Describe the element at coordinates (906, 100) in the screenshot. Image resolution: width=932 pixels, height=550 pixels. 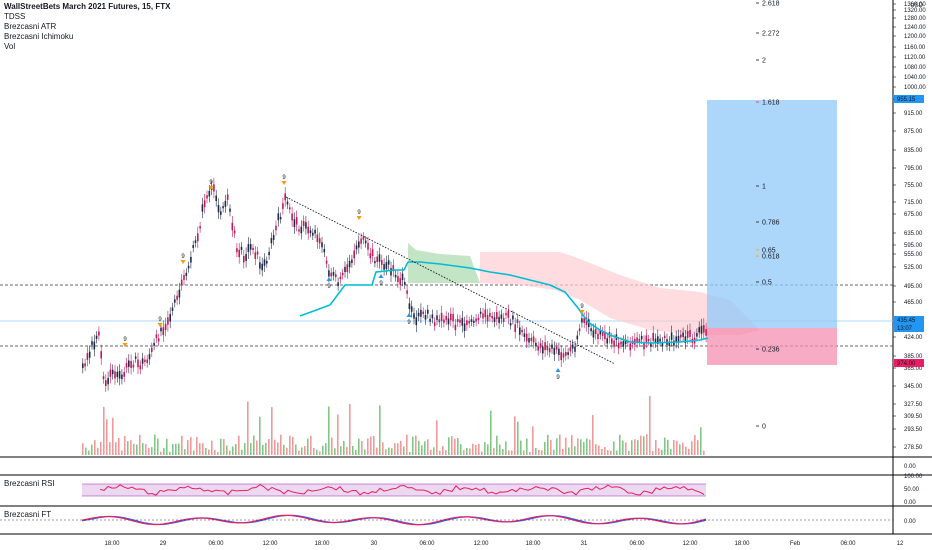
I see `price-tag-label: 955.15` at that location.